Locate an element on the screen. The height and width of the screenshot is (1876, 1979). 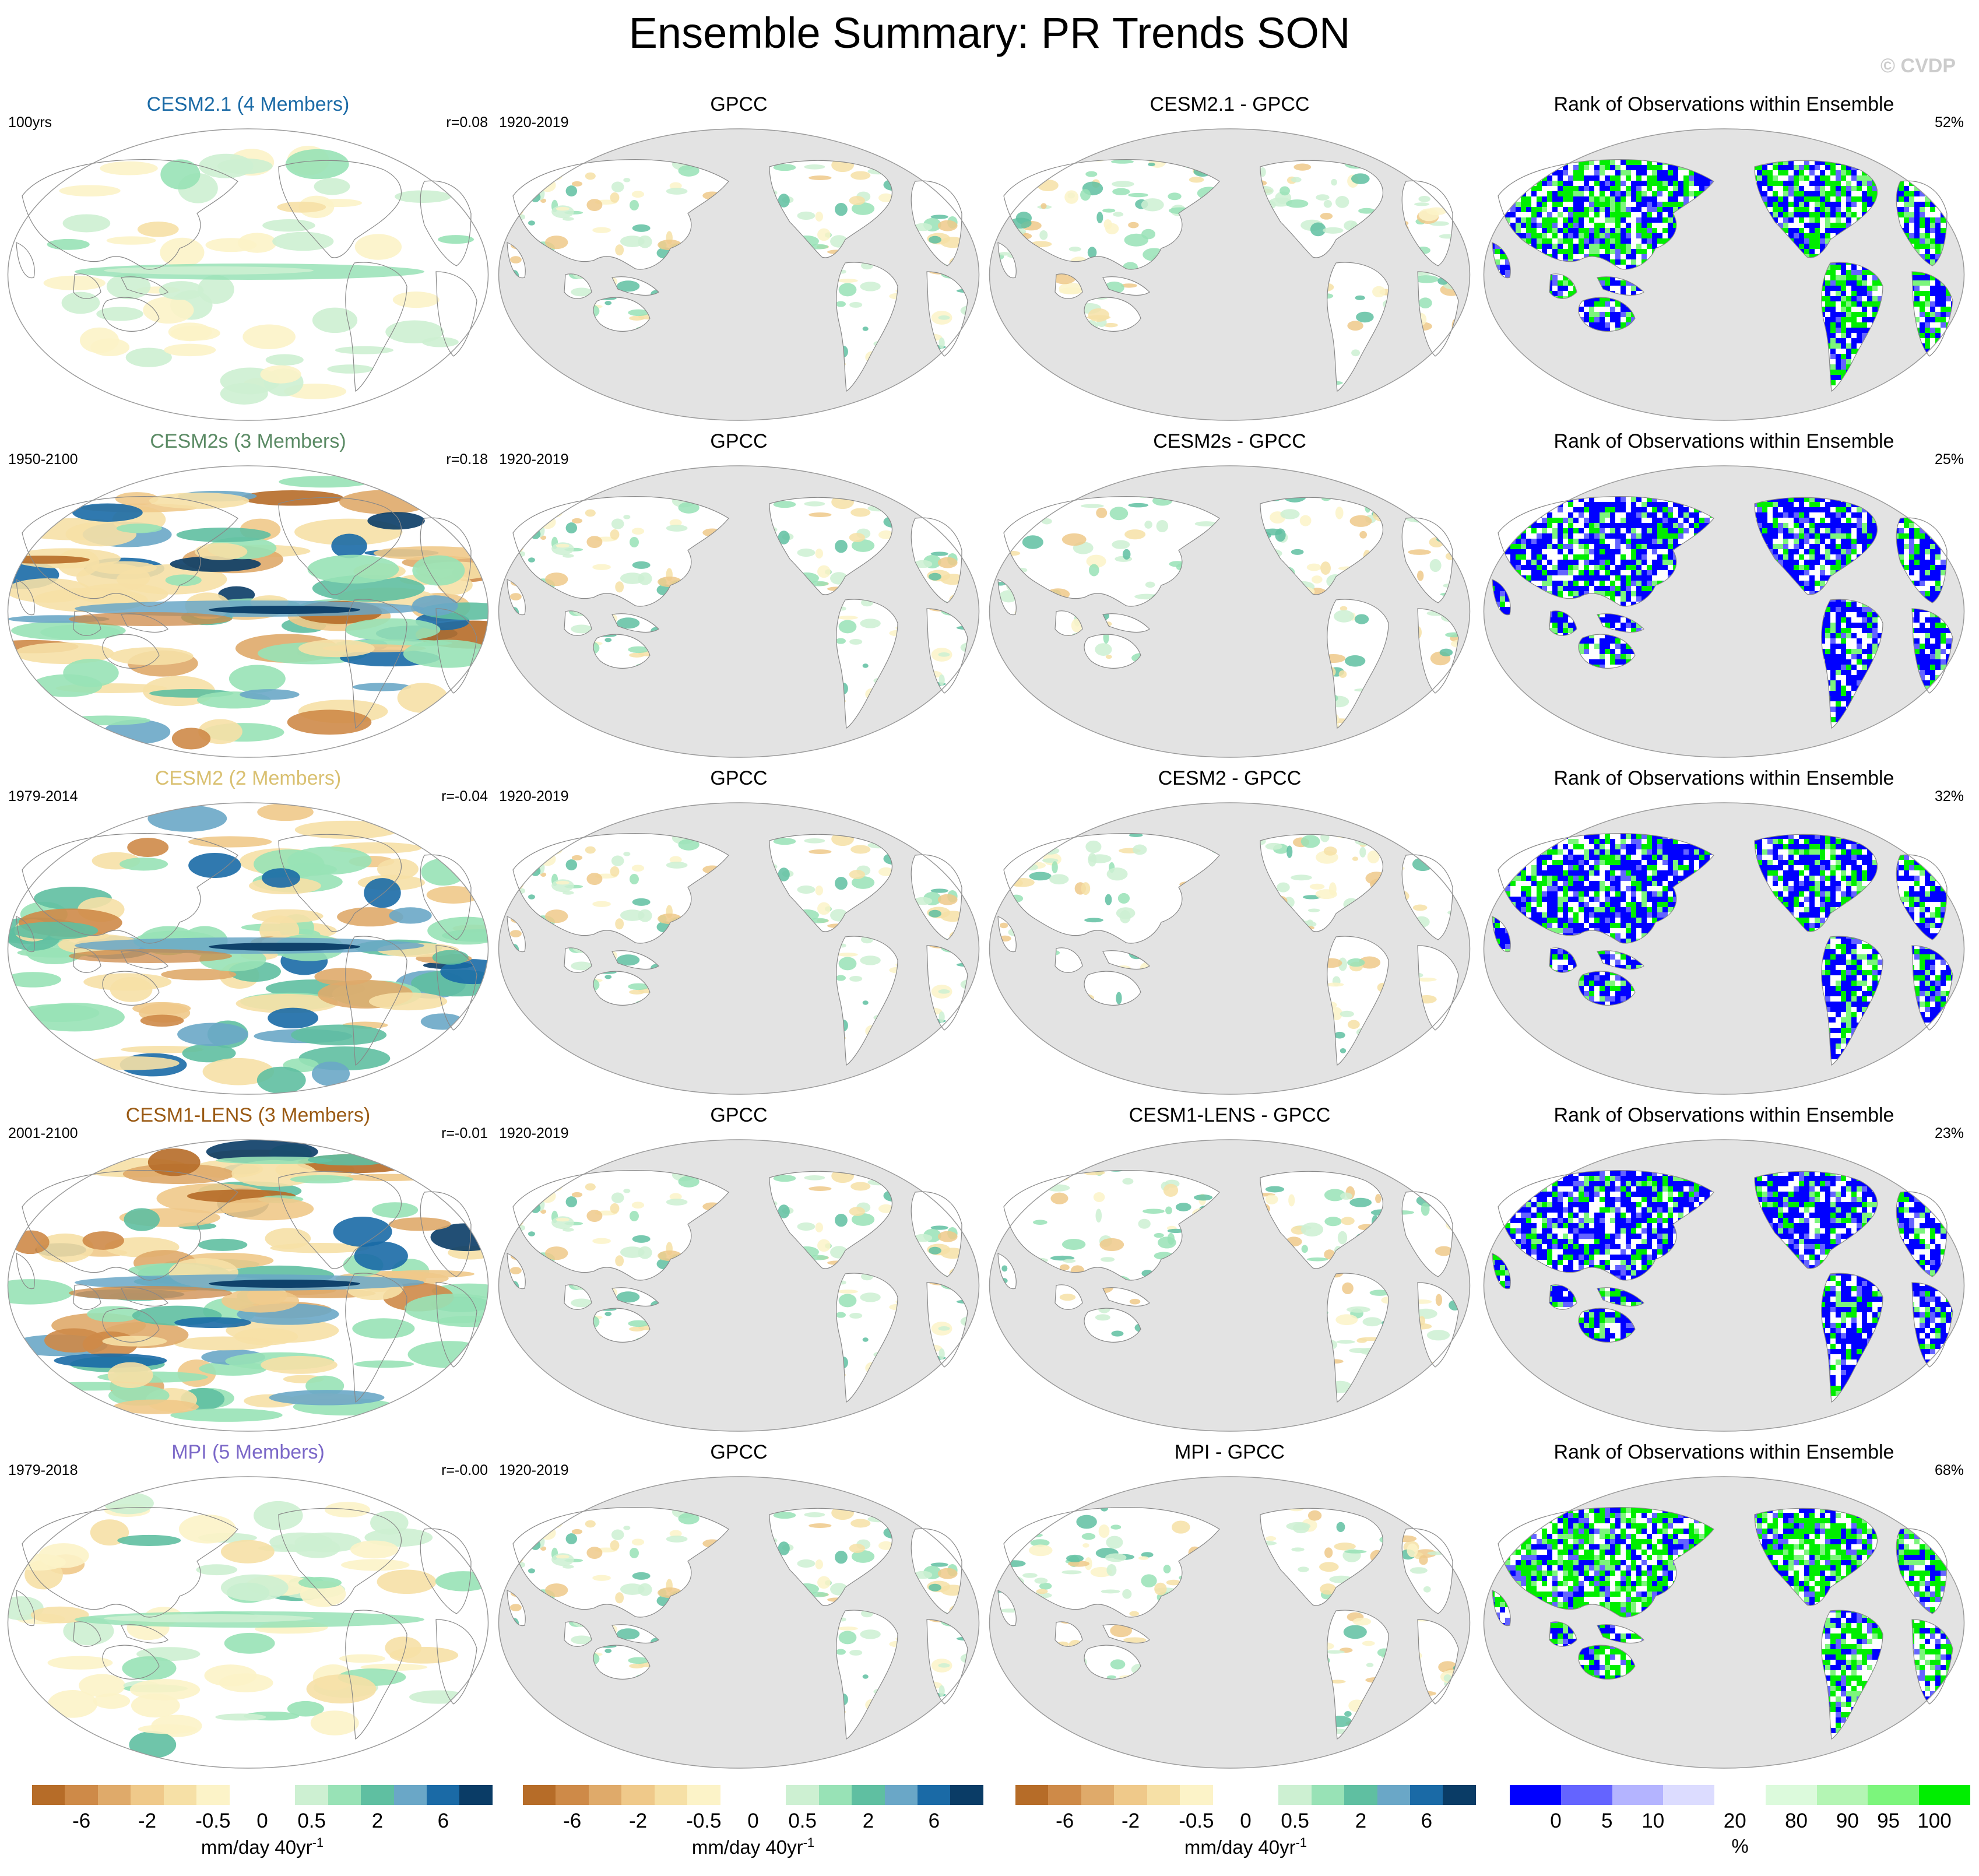
rank-percent: 68% is located at coordinates (1949, 1470).